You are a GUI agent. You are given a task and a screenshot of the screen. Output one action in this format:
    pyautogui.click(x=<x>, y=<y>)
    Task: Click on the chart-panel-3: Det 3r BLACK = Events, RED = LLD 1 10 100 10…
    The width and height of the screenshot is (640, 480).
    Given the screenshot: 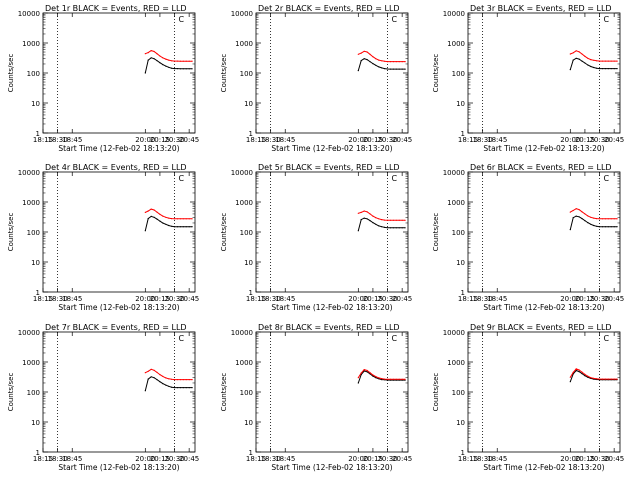 What is the action you would take?
    pyautogui.click(x=528, y=78)
    